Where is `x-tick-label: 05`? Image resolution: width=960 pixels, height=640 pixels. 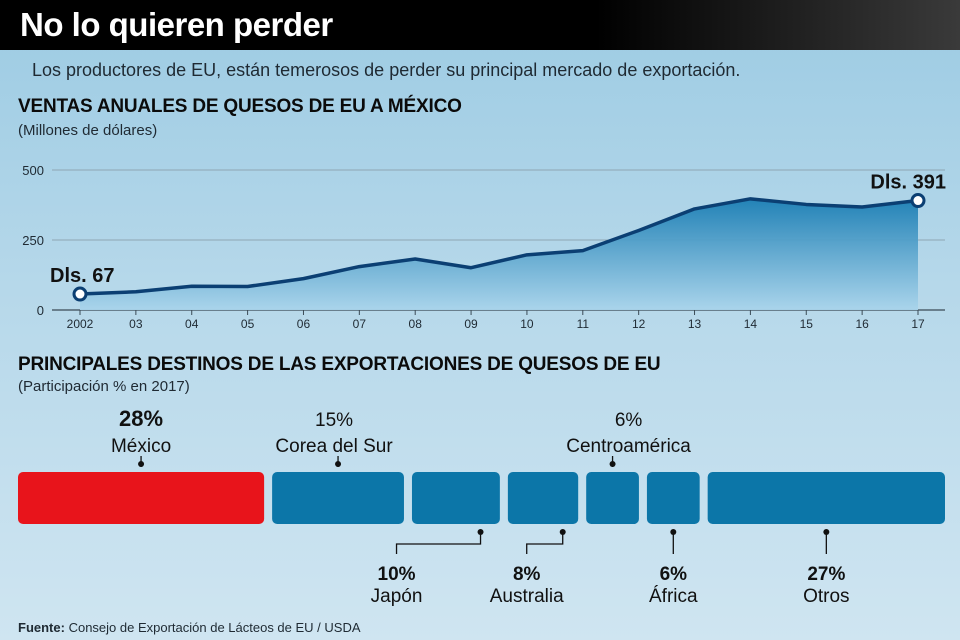 x-tick-label: 05 is located at coordinates (248, 324).